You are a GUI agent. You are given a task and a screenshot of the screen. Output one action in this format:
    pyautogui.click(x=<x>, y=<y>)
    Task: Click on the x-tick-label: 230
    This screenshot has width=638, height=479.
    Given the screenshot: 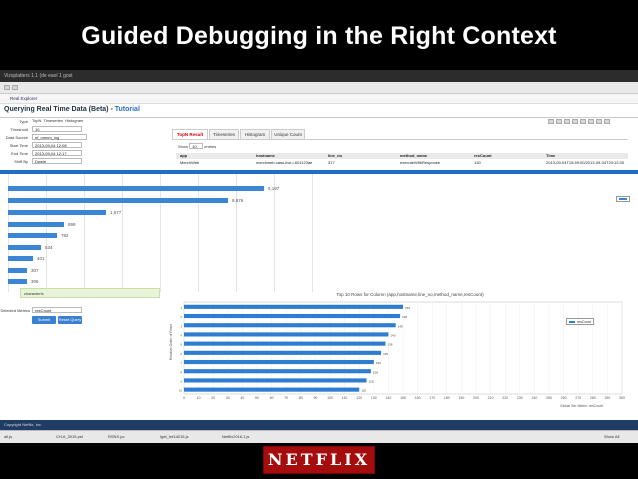 What is the action you would take?
    pyautogui.click(x=520, y=398)
    